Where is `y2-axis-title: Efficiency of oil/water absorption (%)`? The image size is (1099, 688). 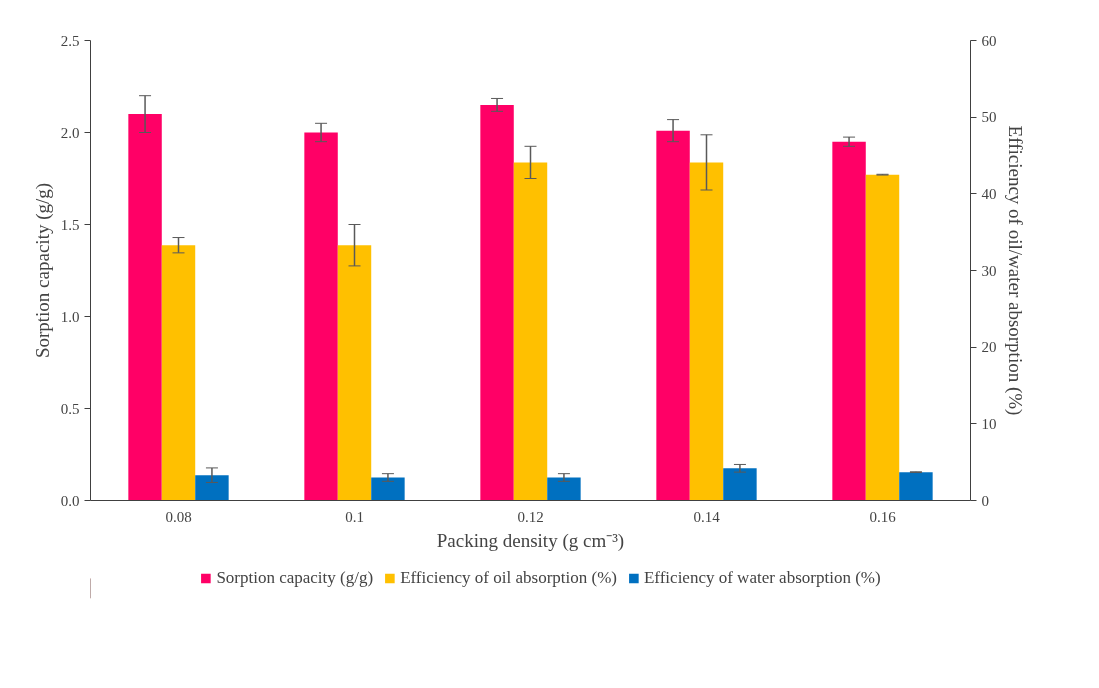
y2-axis-title: Efficiency of oil/water absorption (%) is located at coordinates (1014, 270).